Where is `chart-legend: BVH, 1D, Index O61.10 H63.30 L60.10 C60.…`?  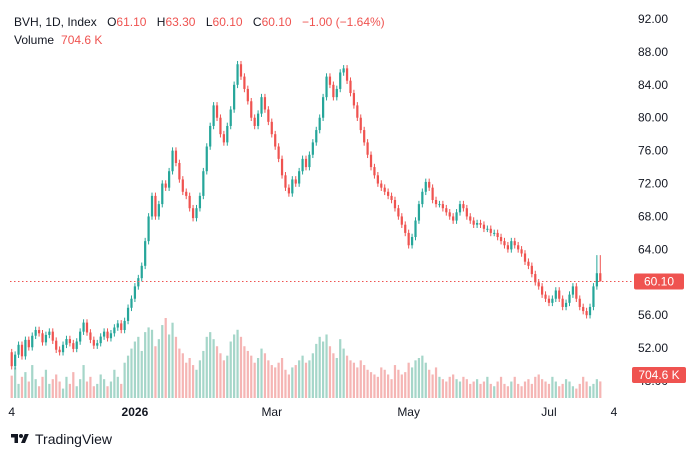 chart-legend: BVH, 1D, Index O61.10 H63.30 L60.10 C60.… is located at coordinates (199, 31).